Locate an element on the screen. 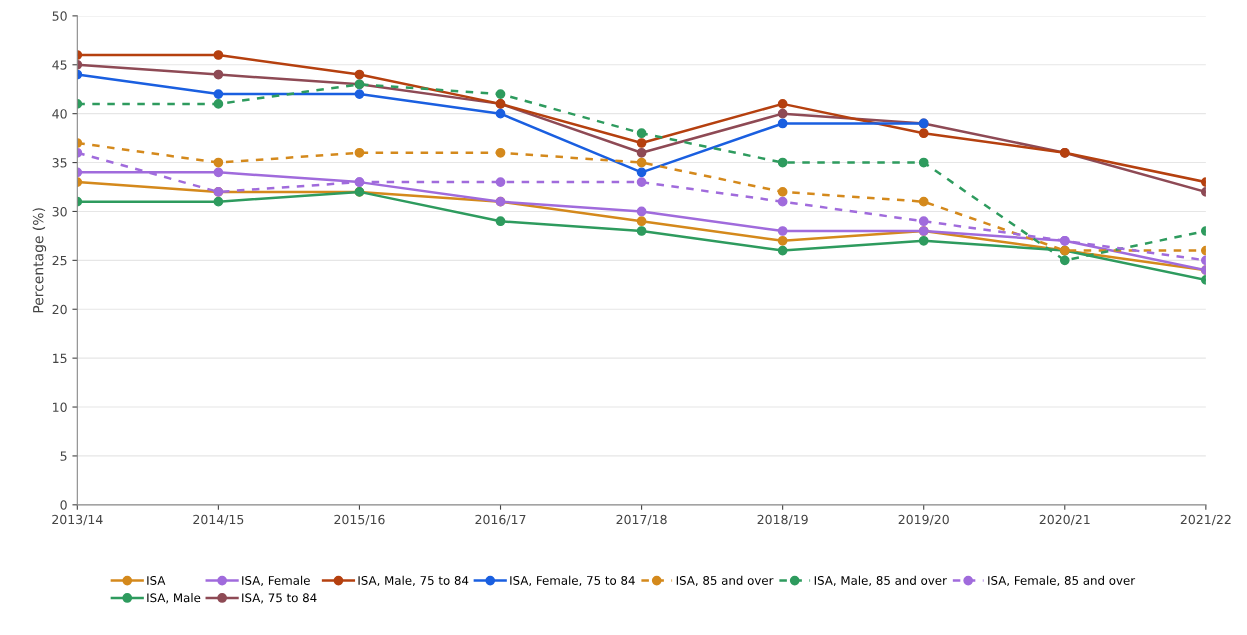 The height and width of the screenshot is (635, 1247). y-axis-title: Percentage (%) is located at coordinates (39, 260).